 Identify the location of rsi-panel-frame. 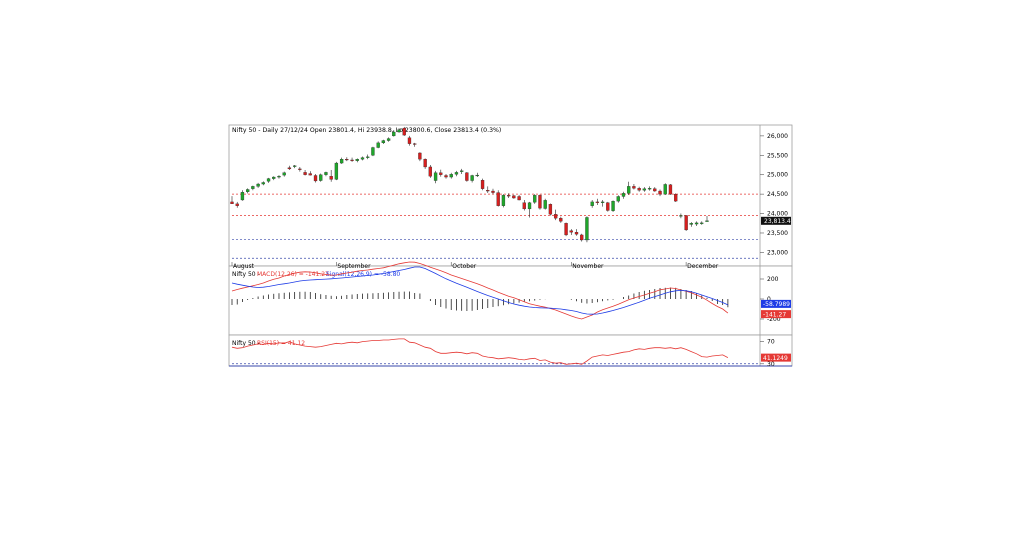
(510, 350).